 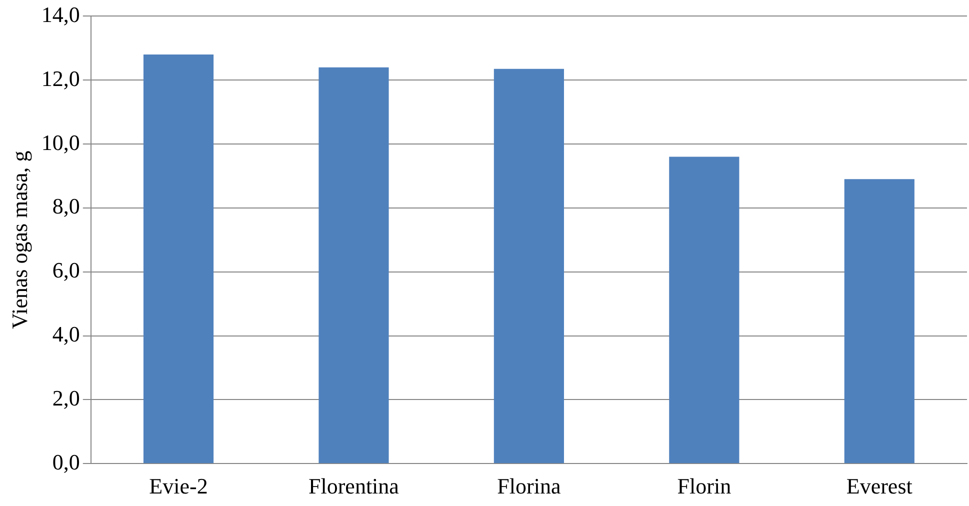 What do you see at coordinates (66, 270) in the screenshot?
I see `y-tick-label: 6,0` at bounding box center [66, 270].